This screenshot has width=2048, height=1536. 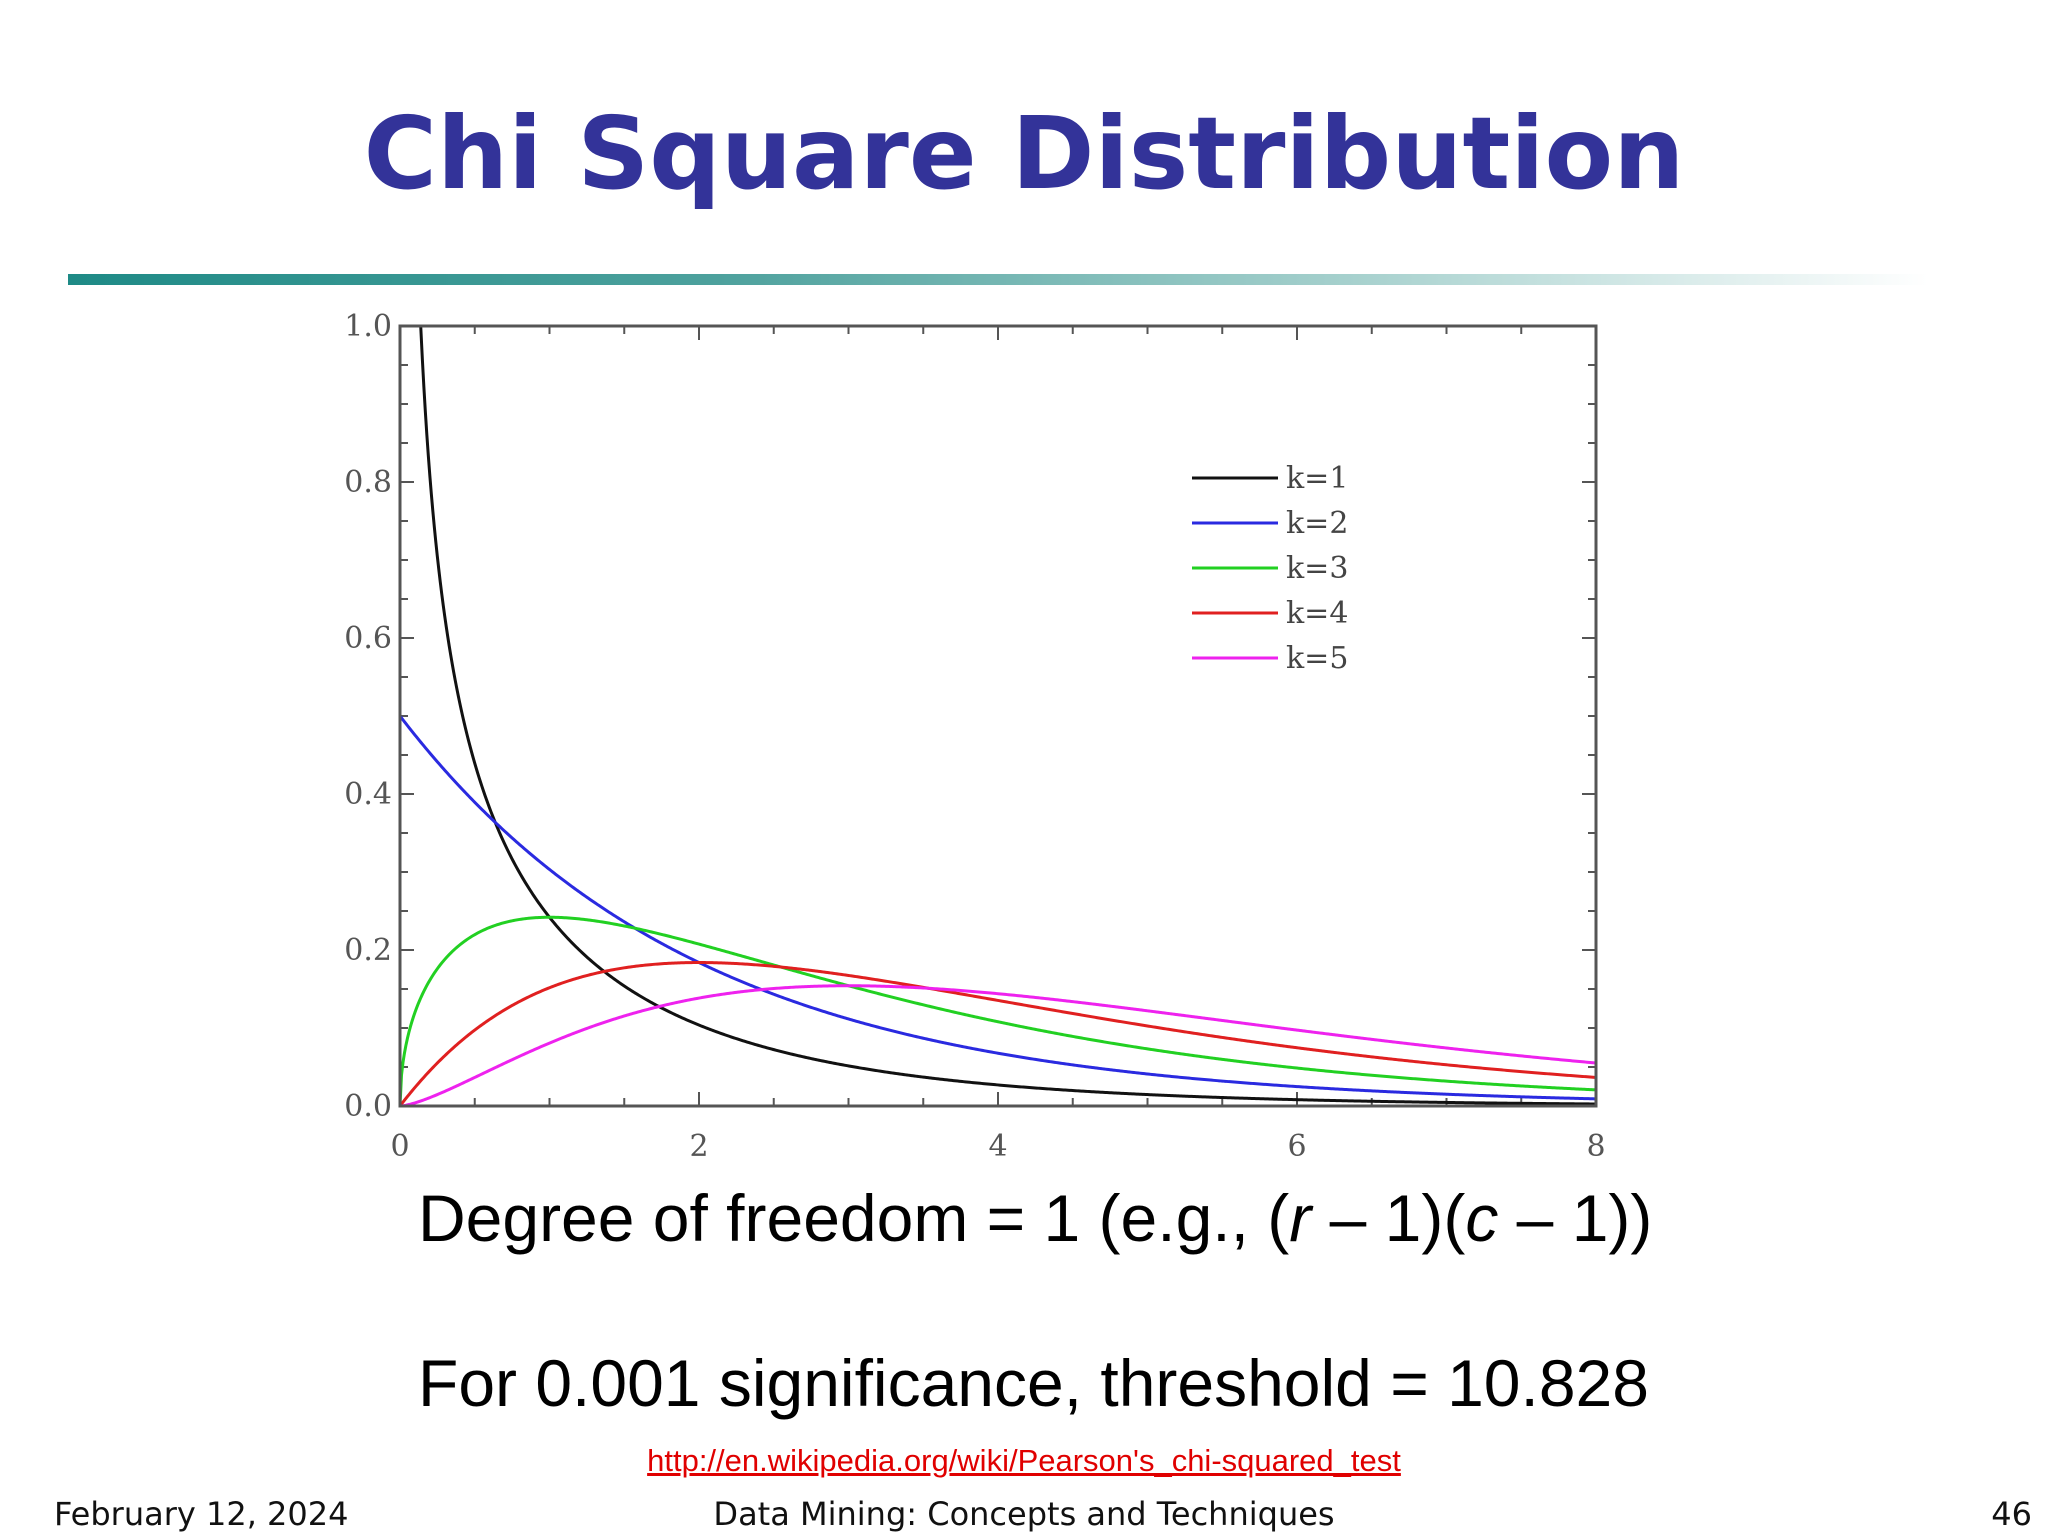 I want to click on legend-label-k=1: k=1, so click(x=1317, y=478).